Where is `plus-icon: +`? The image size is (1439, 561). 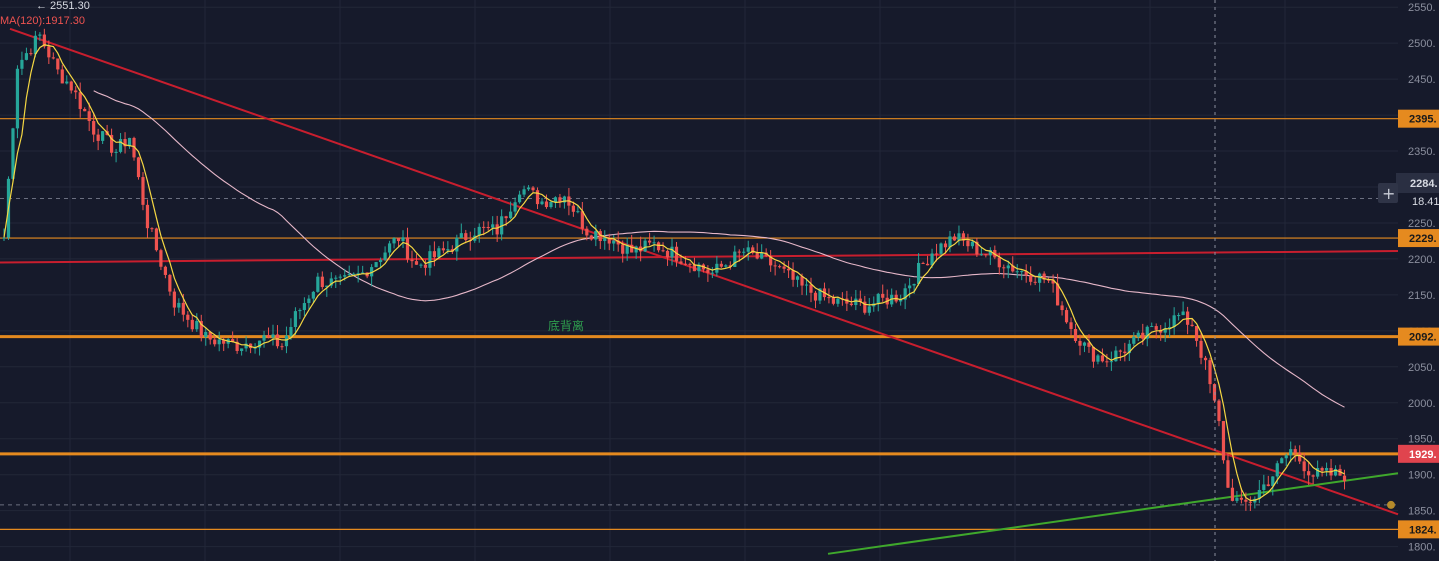 plus-icon: + is located at coordinates (1388, 193).